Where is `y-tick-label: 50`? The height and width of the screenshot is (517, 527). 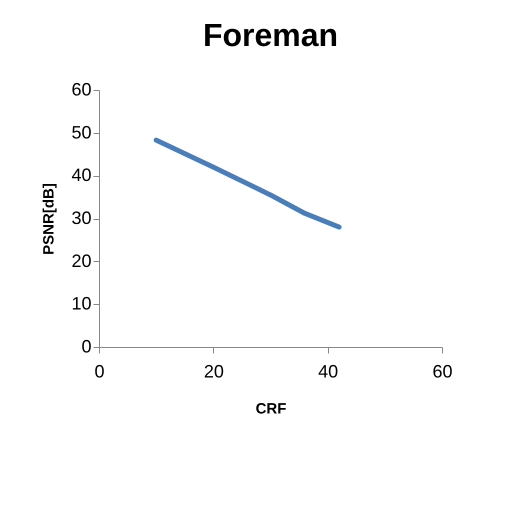 y-tick-label: 50 is located at coordinates (81, 132).